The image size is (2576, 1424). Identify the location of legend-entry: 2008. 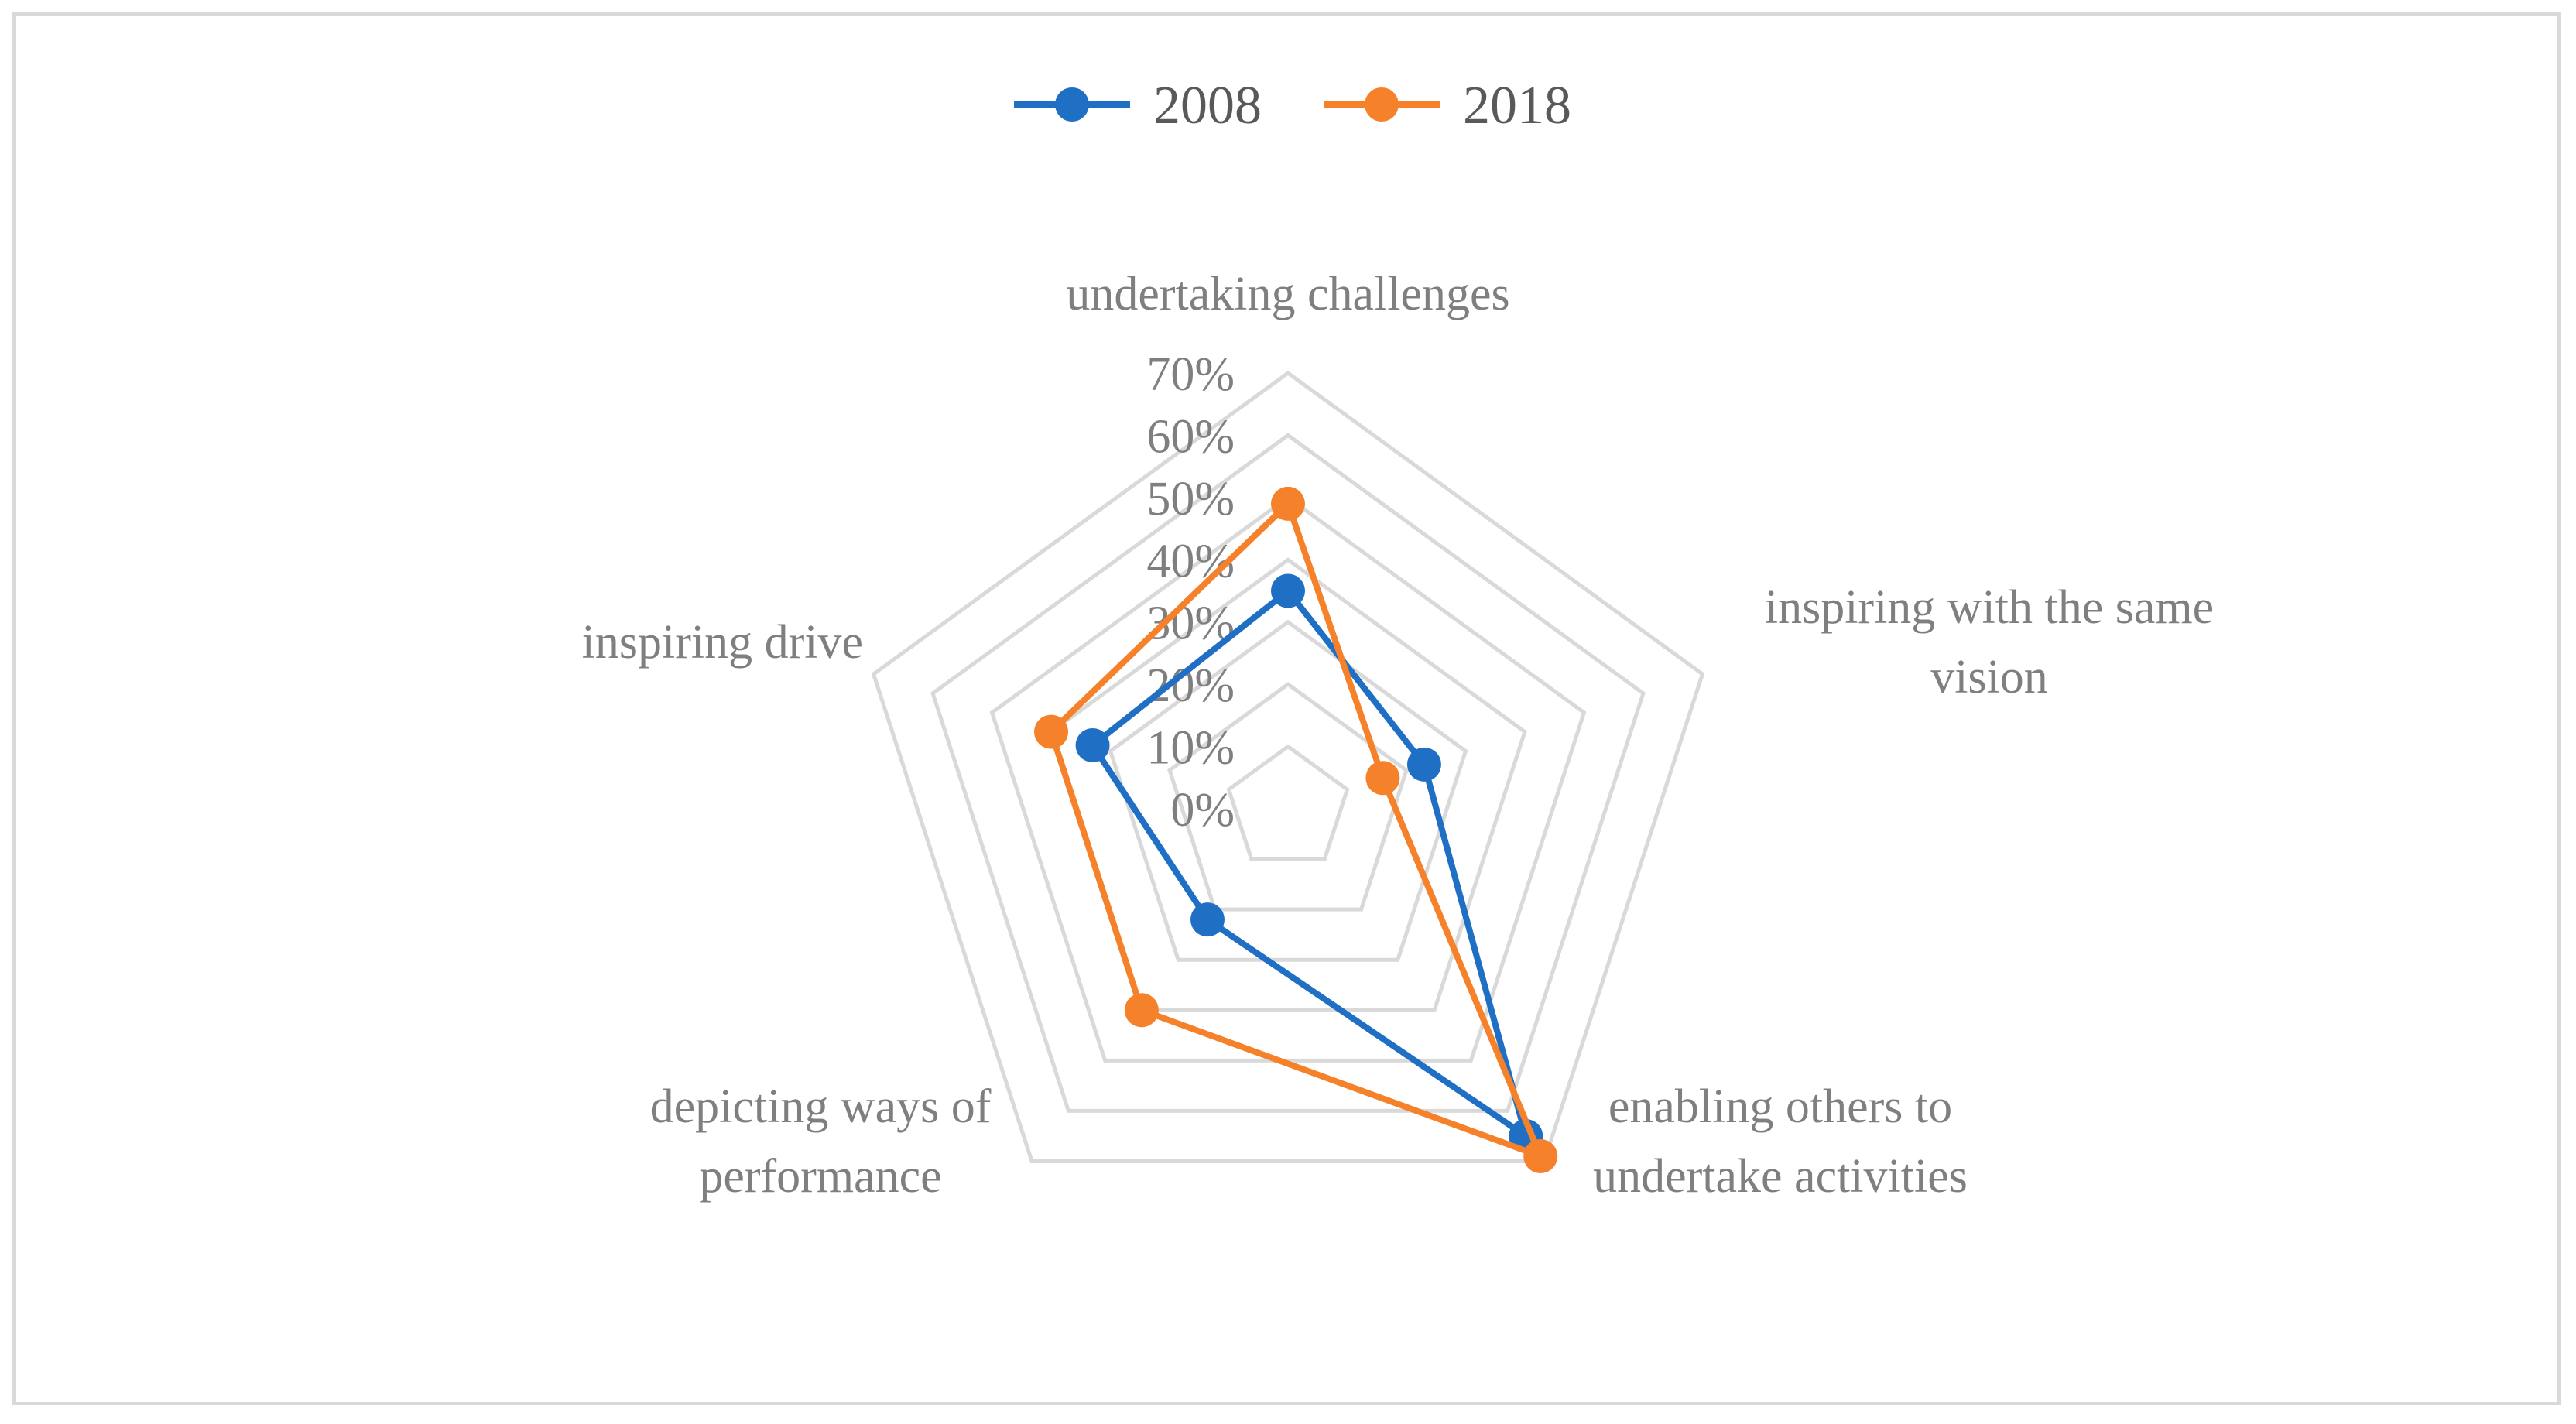
(1138, 105).